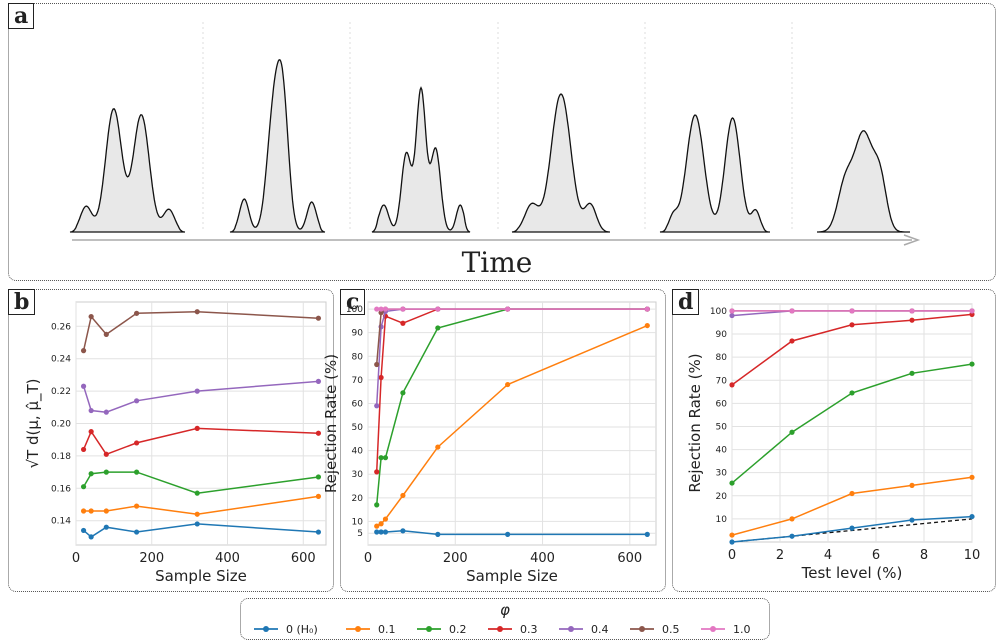 The height and width of the screenshot is (643, 1000). Describe the element at coordinates (387, 629) in the screenshot. I see `legend-item-label: 0.1` at that location.